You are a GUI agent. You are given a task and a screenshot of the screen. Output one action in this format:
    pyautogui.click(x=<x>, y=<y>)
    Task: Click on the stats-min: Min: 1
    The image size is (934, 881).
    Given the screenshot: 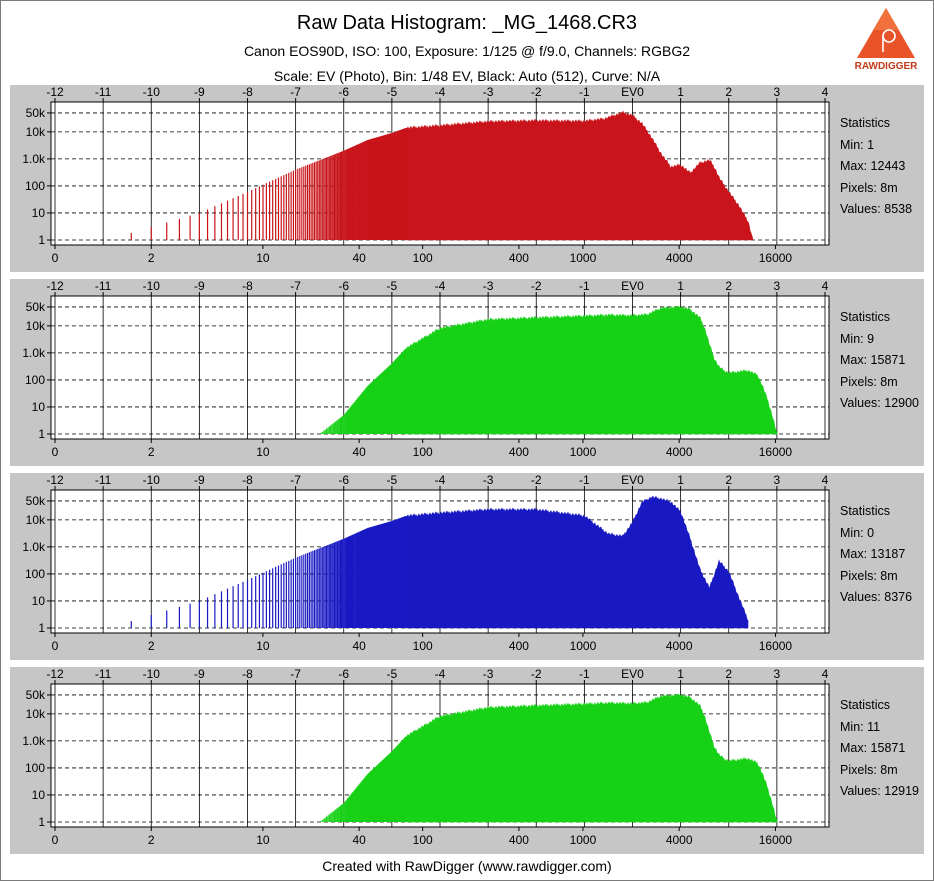 What is the action you would take?
    pyautogui.click(x=857, y=144)
    